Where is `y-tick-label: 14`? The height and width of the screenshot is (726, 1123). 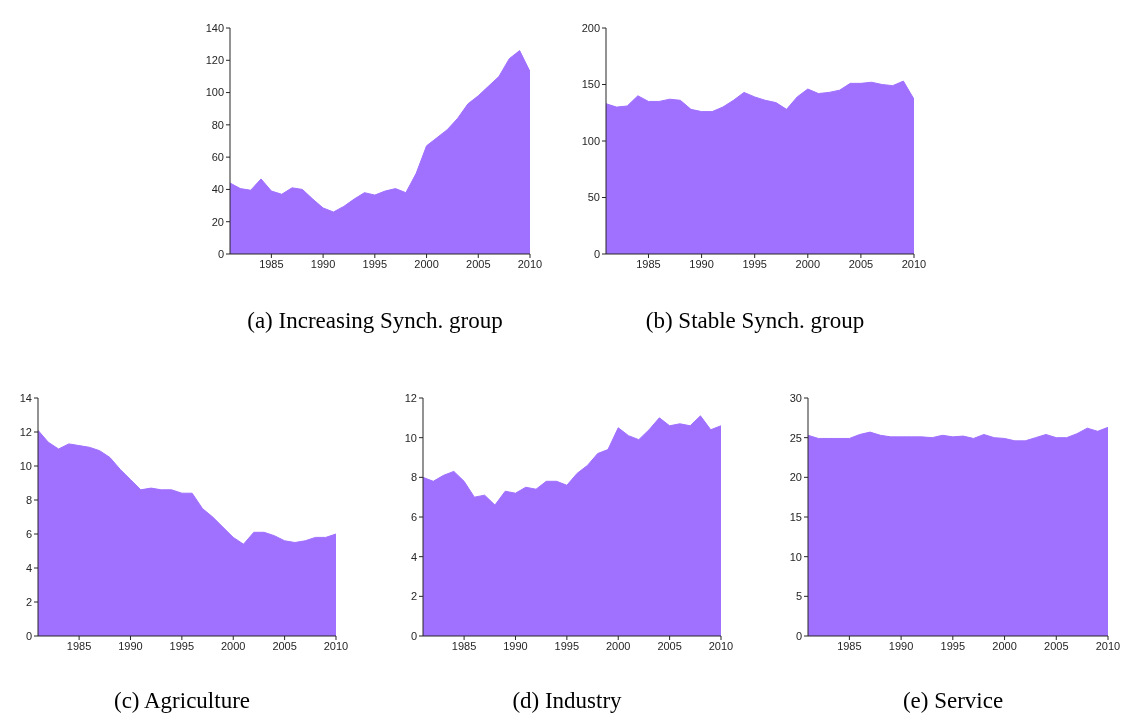 y-tick-label: 14 is located at coordinates (25, 397).